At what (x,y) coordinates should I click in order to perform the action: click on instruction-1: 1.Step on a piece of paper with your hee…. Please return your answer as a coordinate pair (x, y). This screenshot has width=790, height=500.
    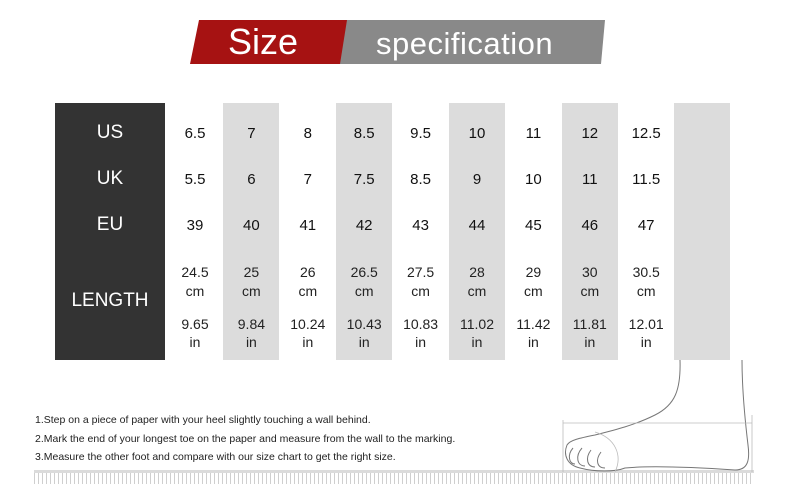
    Looking at the image, I should click on (203, 420).